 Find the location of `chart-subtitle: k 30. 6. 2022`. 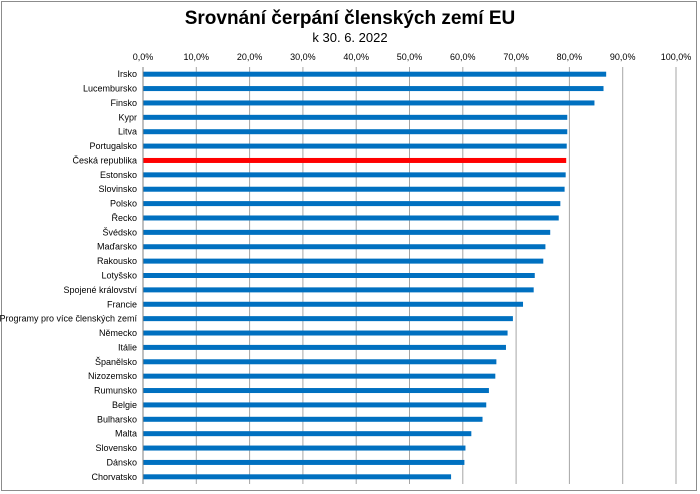

chart-subtitle: k 30. 6. 2022 is located at coordinates (350, 37).